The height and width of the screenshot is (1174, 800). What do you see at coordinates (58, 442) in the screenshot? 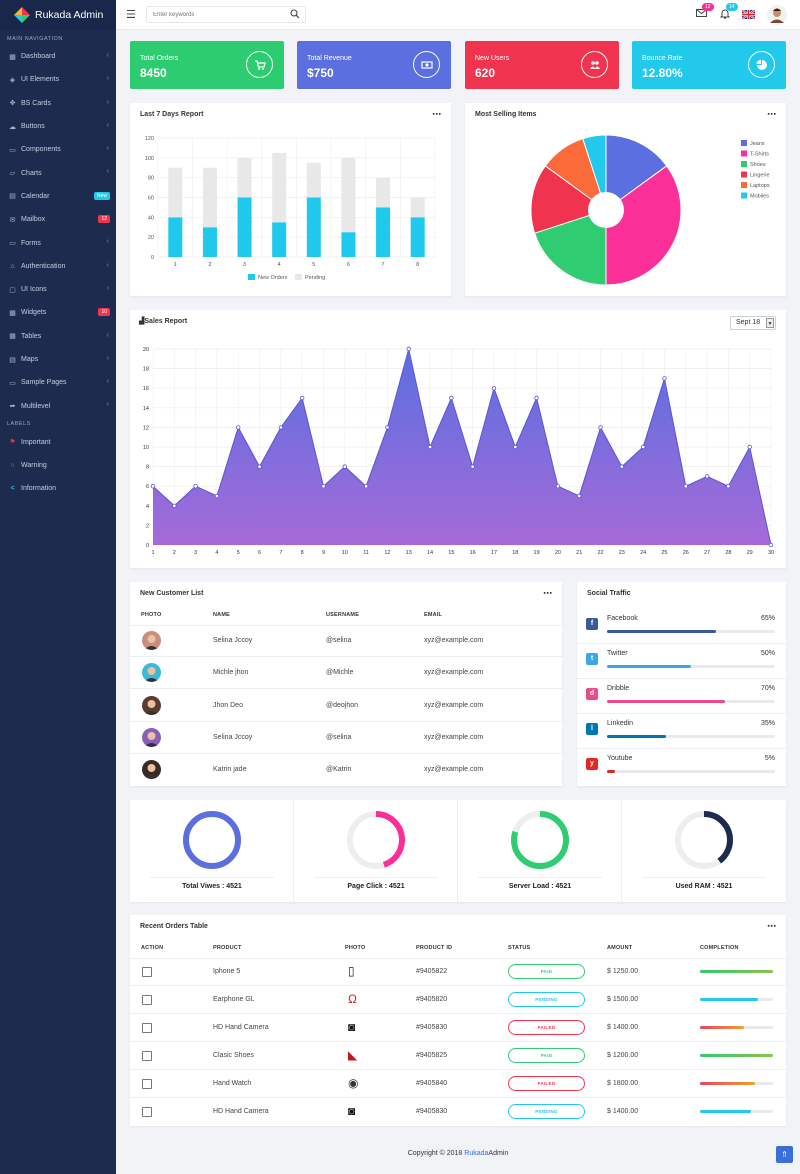
I see `label-item-important: ⚑ Important` at bounding box center [58, 442].